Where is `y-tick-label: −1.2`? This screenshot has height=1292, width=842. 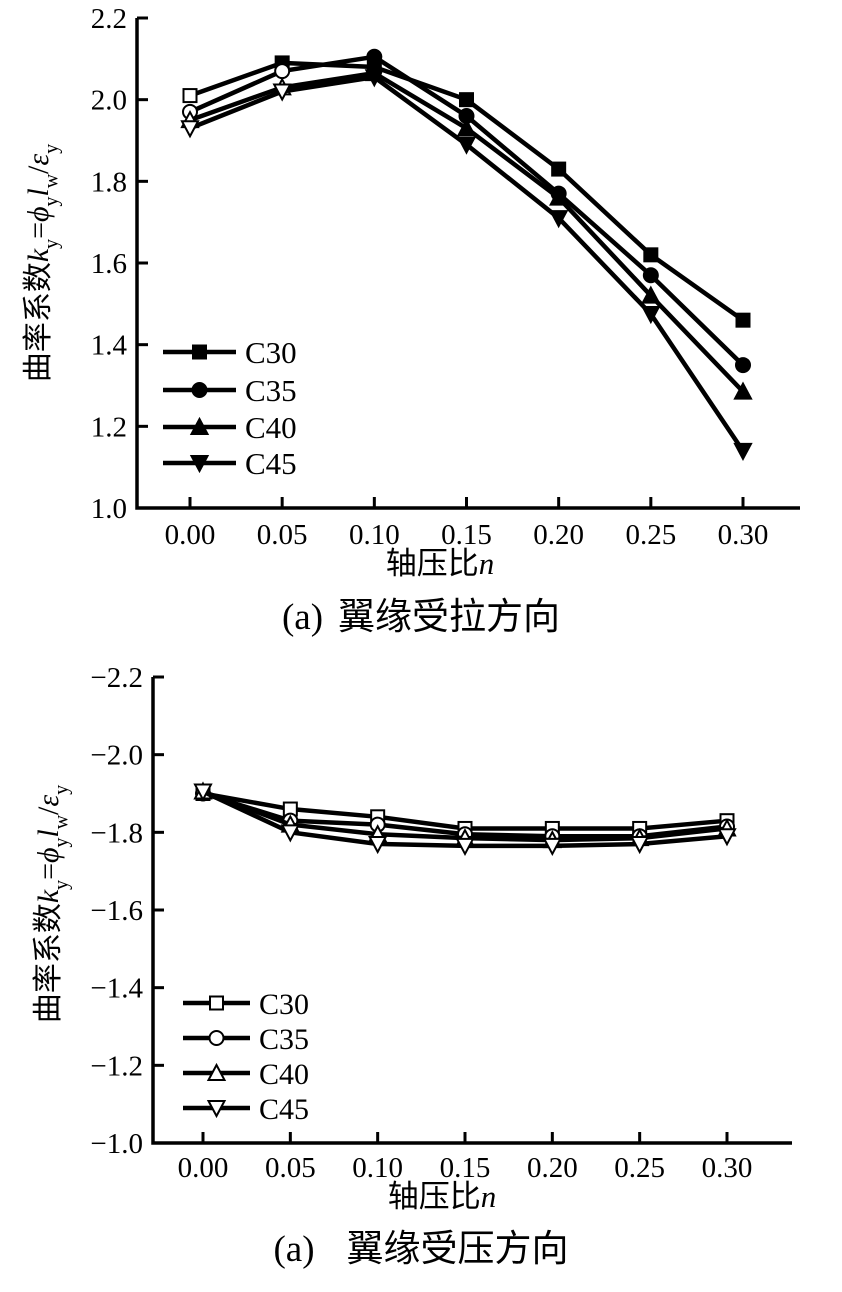 y-tick-label: −1.2 is located at coordinates (116, 1066).